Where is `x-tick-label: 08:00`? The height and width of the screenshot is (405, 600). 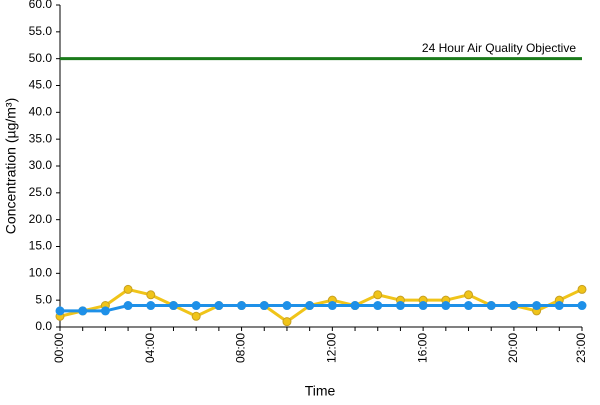
x-tick-label: 08:00 is located at coordinates (241, 348).